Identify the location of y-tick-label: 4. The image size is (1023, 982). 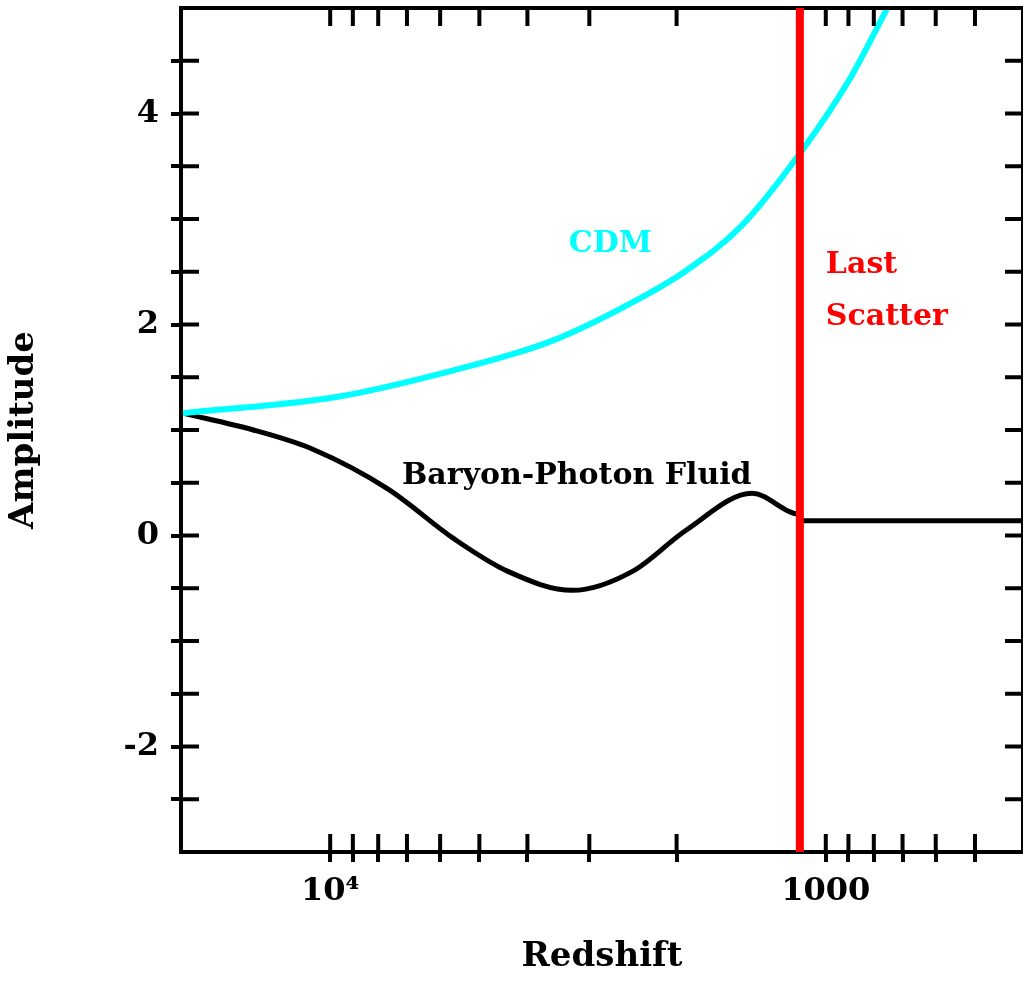
(147, 110).